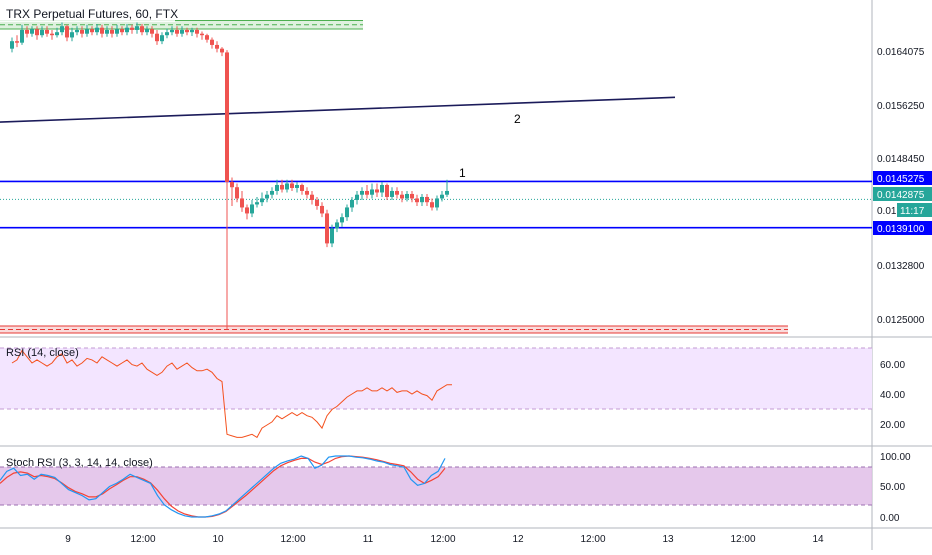  What do you see at coordinates (892, 395) in the screenshot?
I see `rsi-tick: 40.00` at bounding box center [892, 395].